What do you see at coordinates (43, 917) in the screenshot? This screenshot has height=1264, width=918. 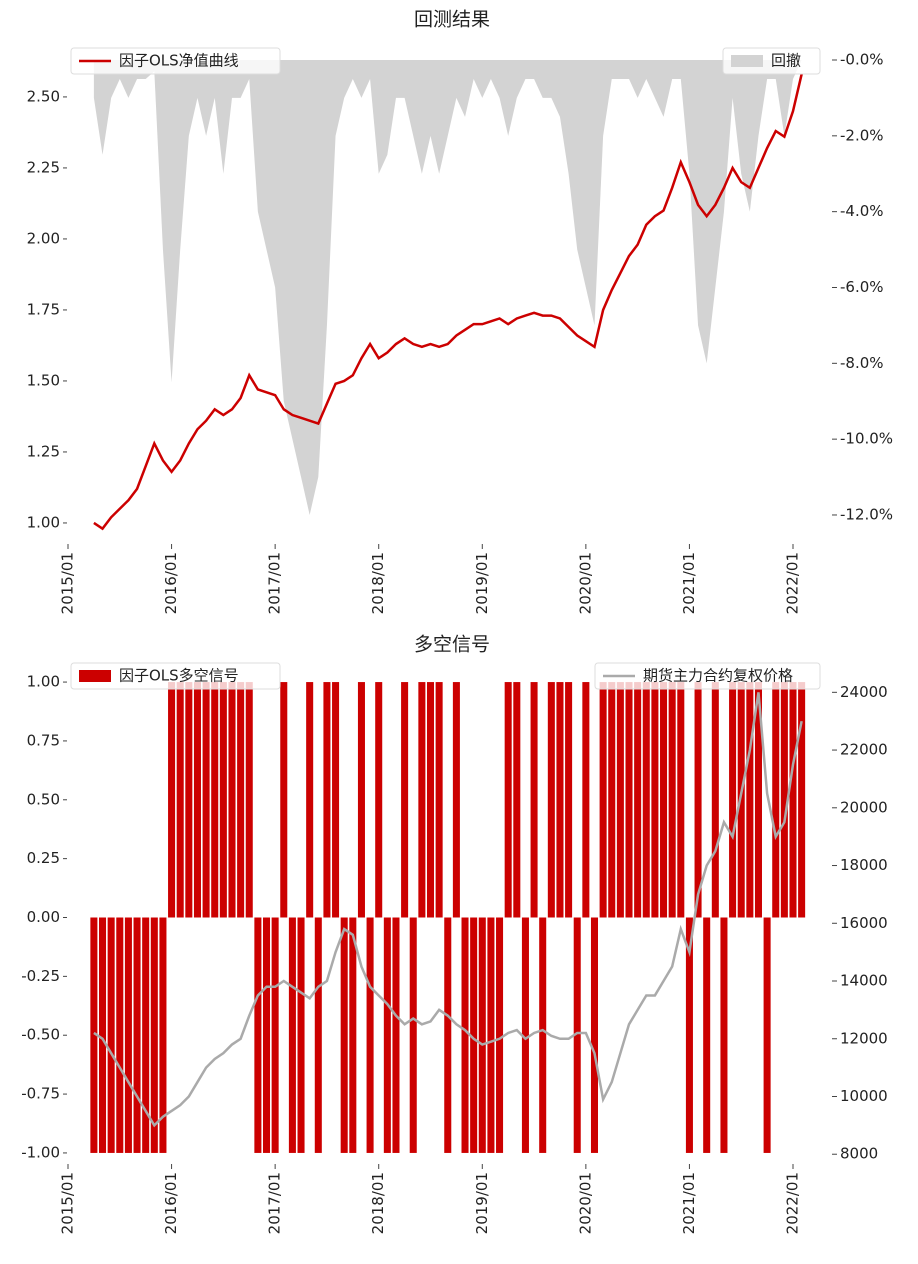 I see `y-tick-label: 0.00` at bounding box center [43, 917].